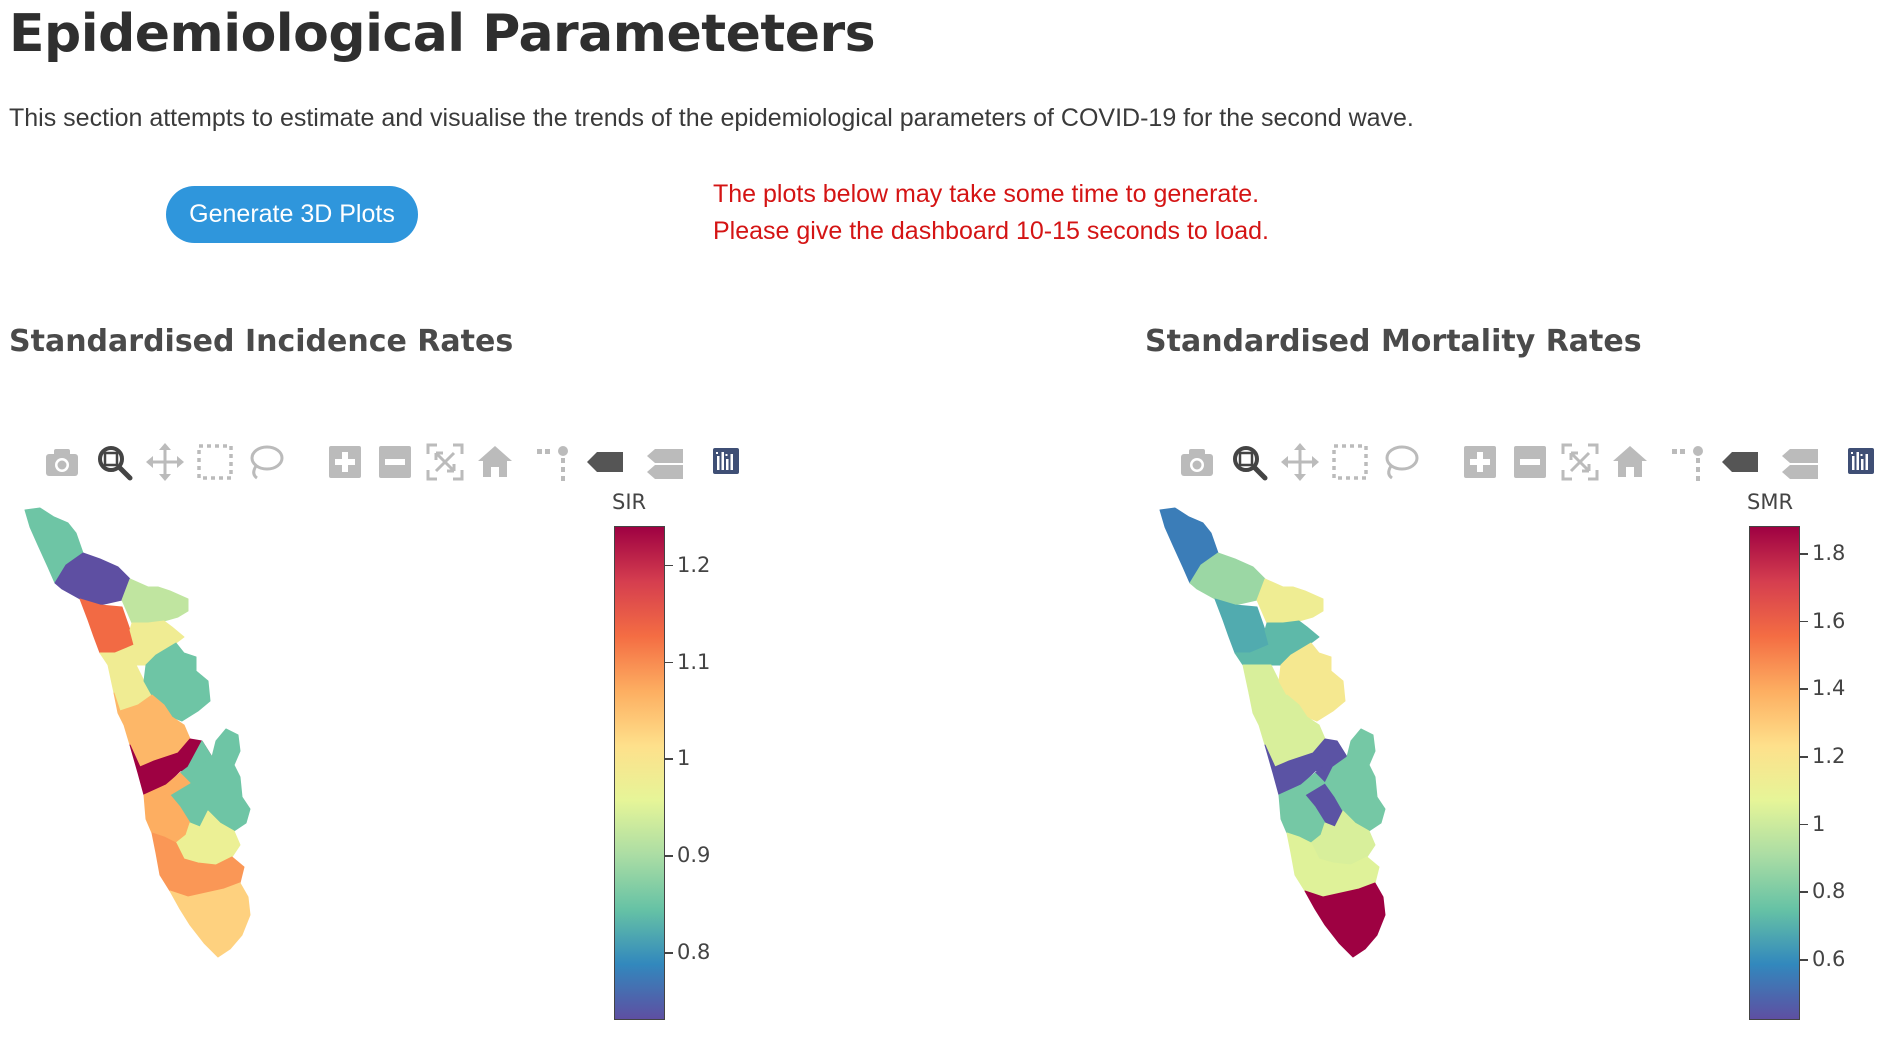 Image resolution: width=1877 pixels, height=1058 pixels. What do you see at coordinates (1829, 553) in the screenshot?
I see `smr-colorbar-tick-label: 1.8` at bounding box center [1829, 553].